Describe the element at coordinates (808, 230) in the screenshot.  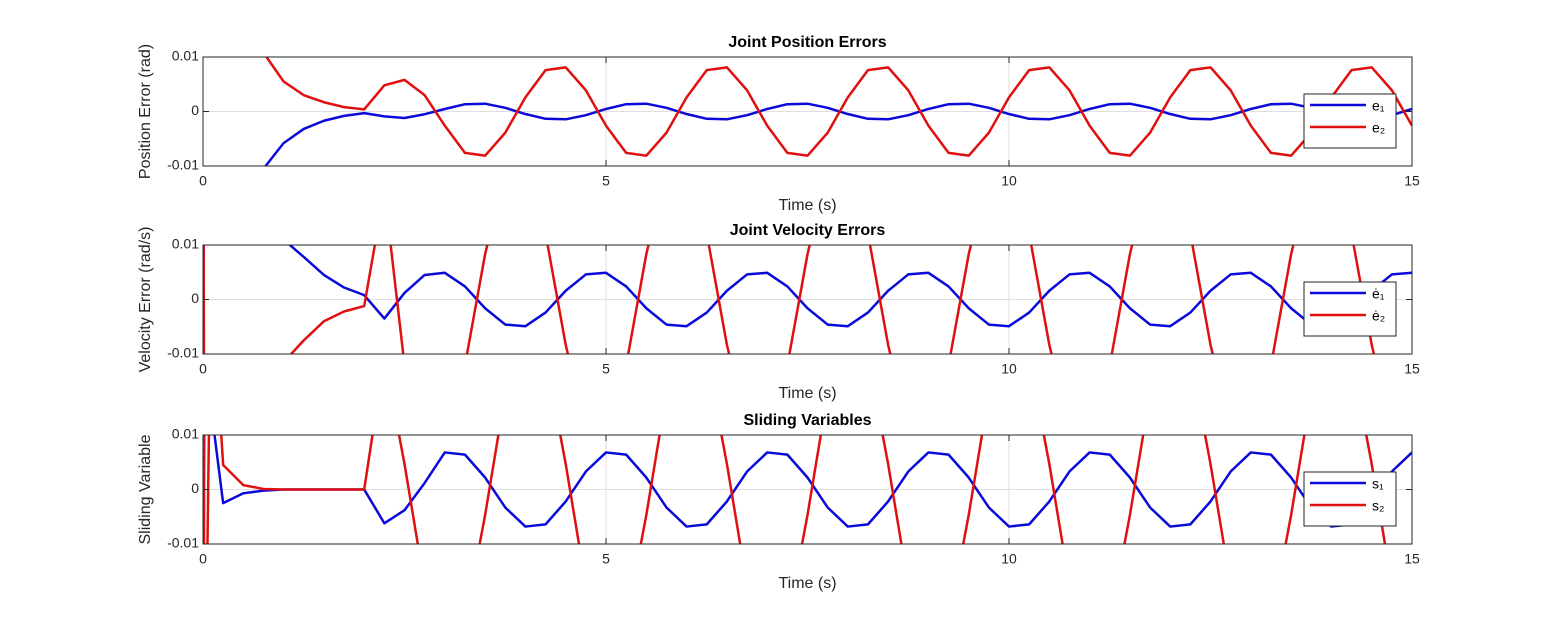
I see `chart-title: Joint Velocity Errors` at that location.